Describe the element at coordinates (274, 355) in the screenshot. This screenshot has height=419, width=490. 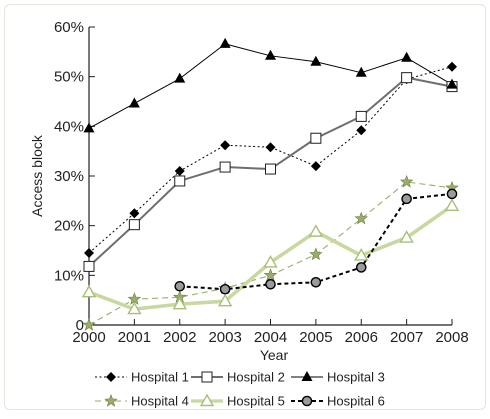
I see `x-axis-title: Year` at that location.